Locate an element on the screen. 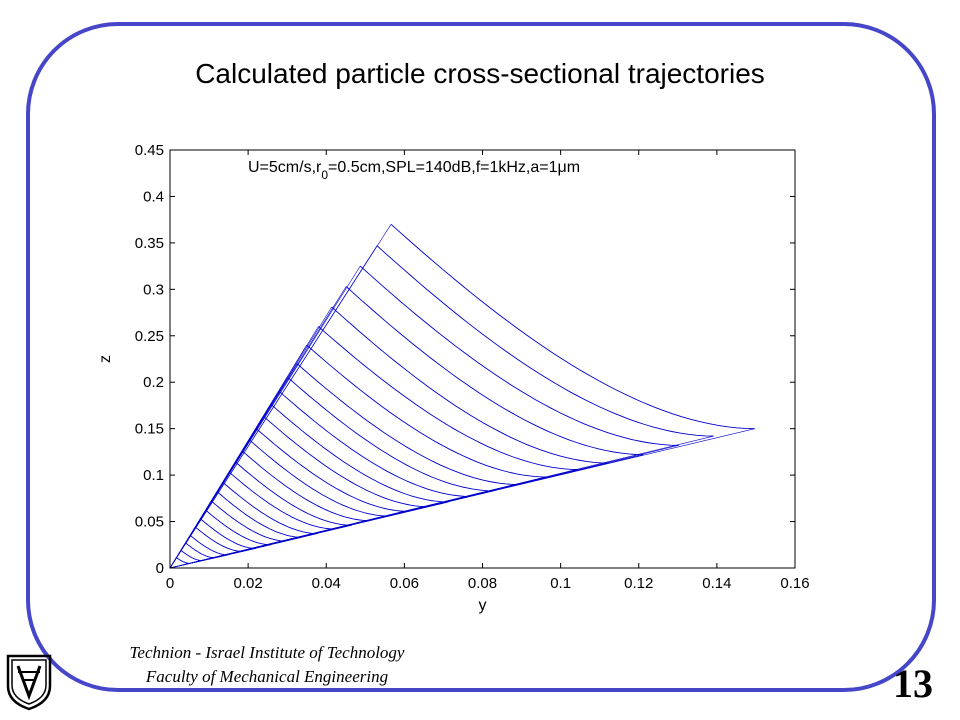 Image resolution: width=960 pixels, height=720 pixels. x-tick-label: 0.08 is located at coordinates (482, 583).